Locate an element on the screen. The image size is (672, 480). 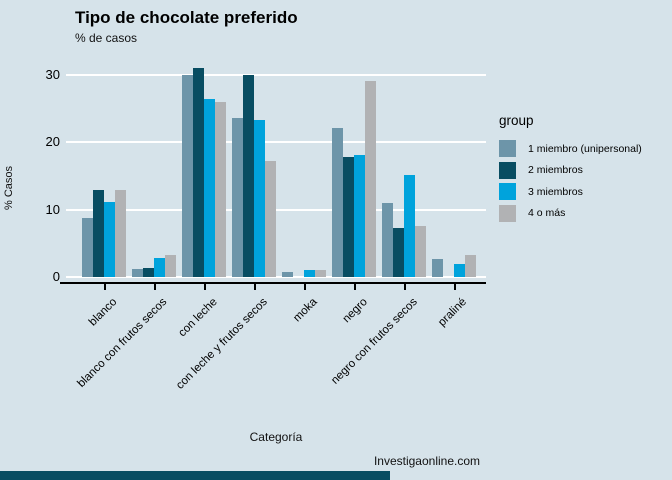
legend-item-label: 1 miembro (unipersonal) is located at coordinates (585, 148).